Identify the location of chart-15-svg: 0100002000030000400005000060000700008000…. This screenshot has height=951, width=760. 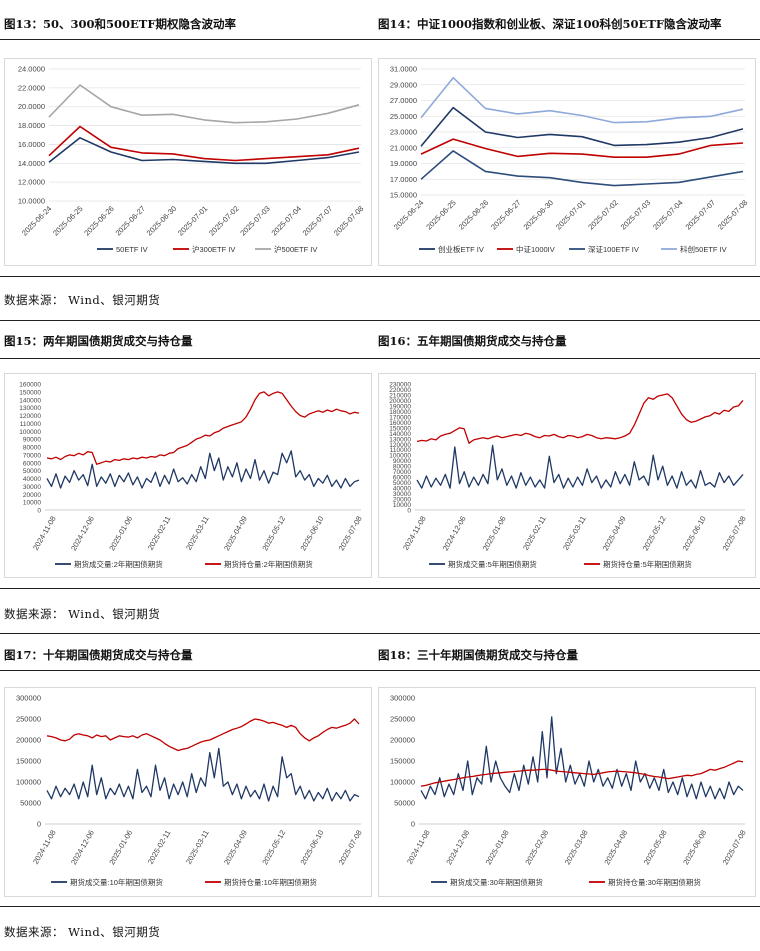
(191, 476).